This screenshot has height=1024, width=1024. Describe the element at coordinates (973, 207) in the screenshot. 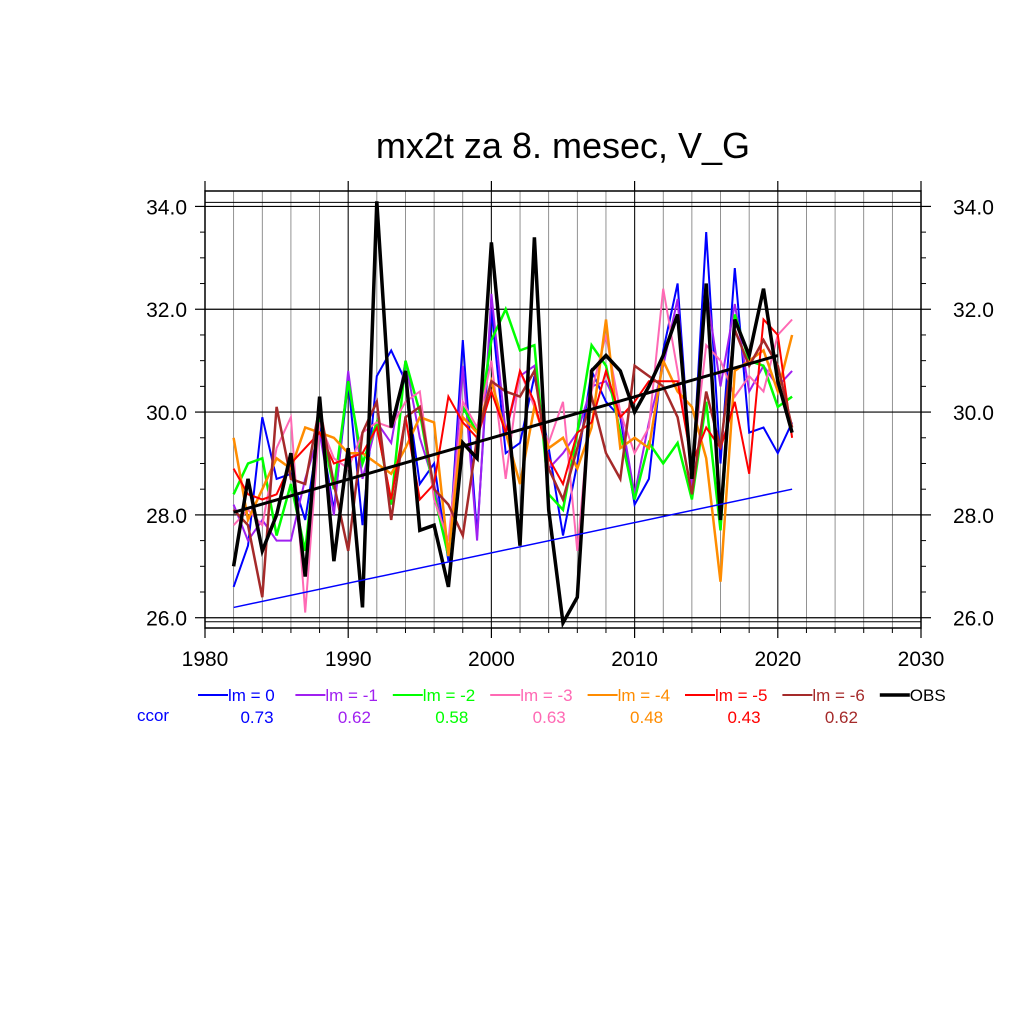

I see `y-tick-label-right: 34.0` at that location.